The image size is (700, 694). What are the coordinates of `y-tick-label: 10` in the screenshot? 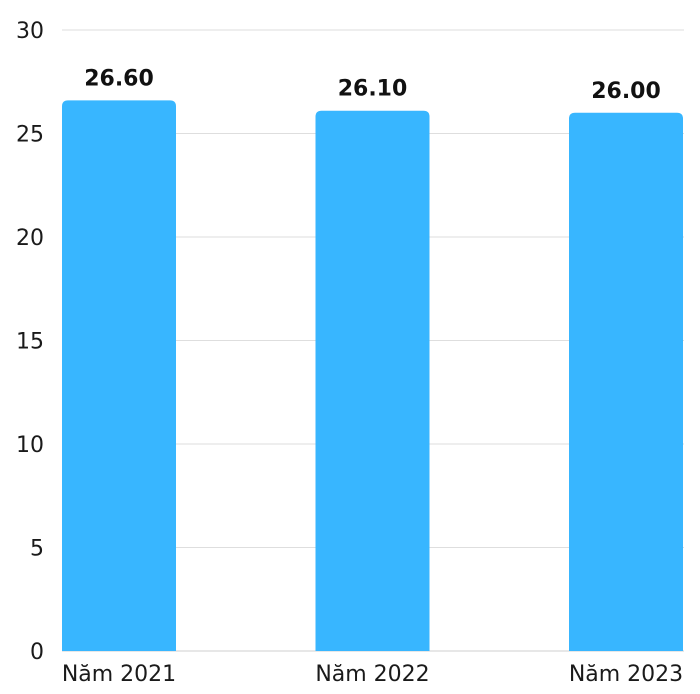 It's located at (30, 445).